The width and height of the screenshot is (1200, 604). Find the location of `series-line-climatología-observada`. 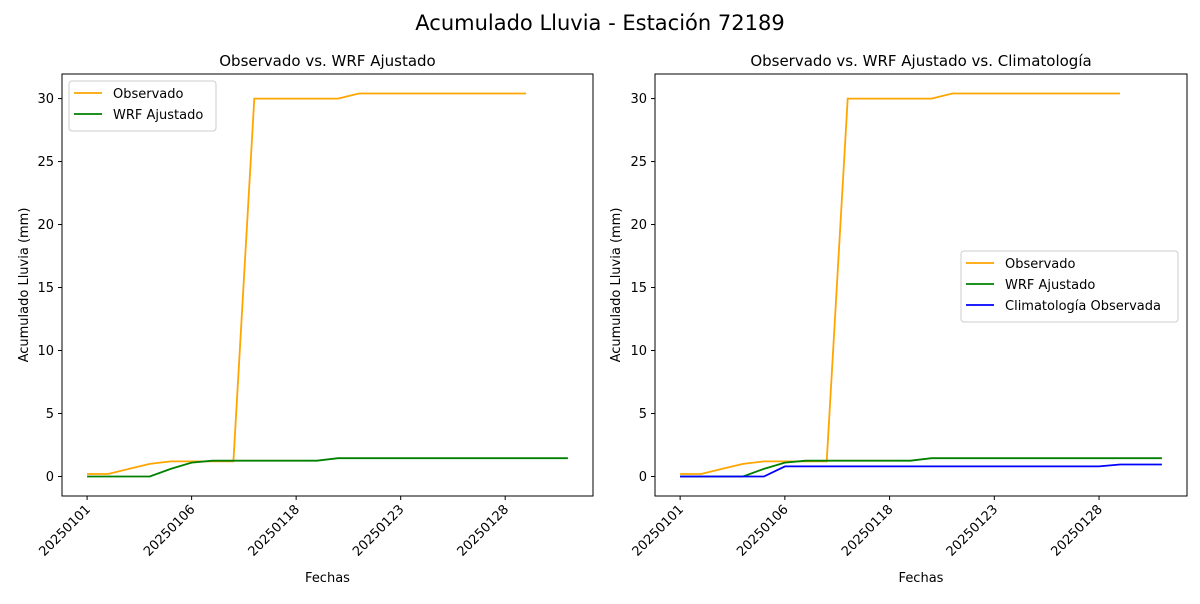

series-line-climatología-observada is located at coordinates (921, 470).